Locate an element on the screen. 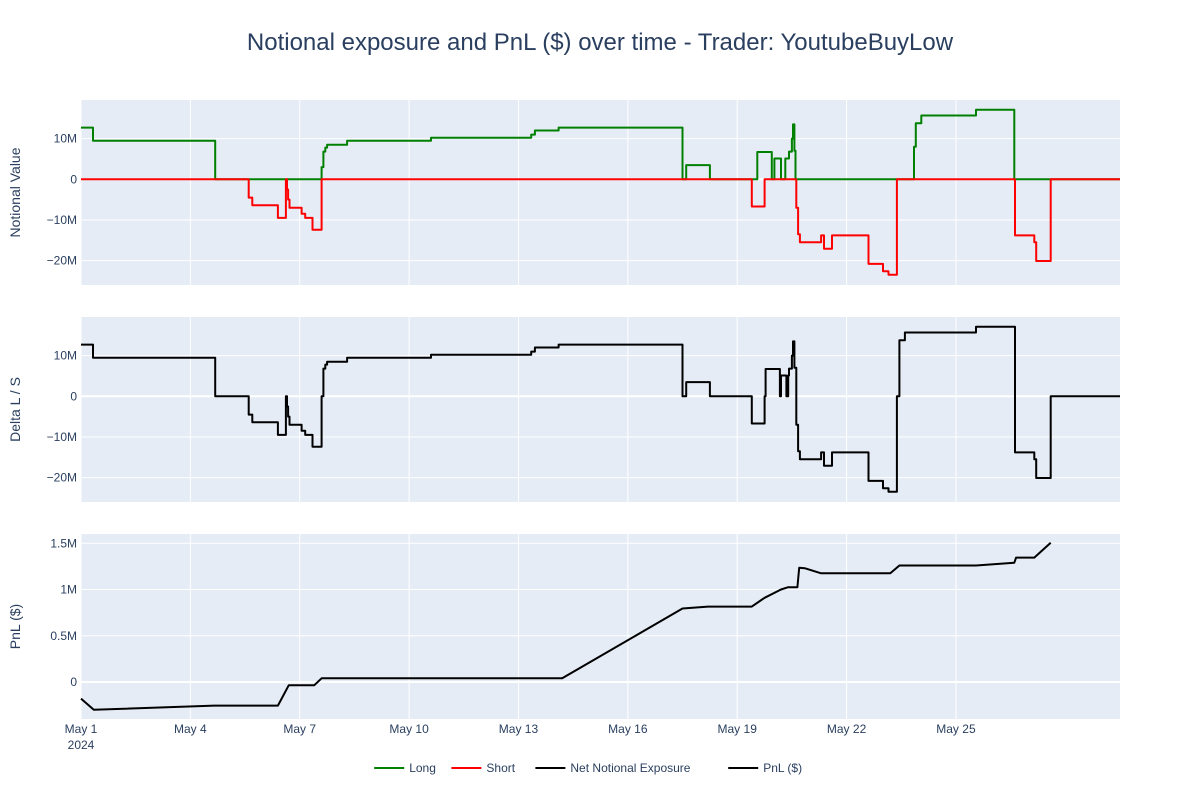 The height and width of the screenshot is (800, 1200). x-tick-sublabel: 2024 is located at coordinates (81, 745).